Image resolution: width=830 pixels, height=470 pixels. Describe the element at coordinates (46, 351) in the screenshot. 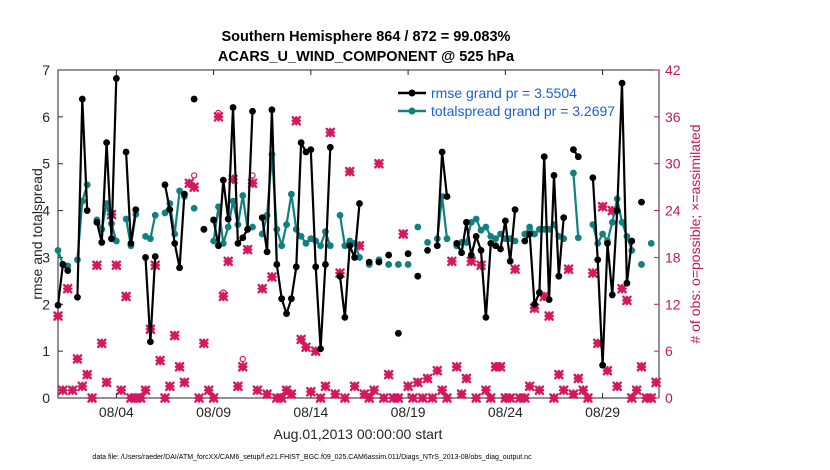

I see `y-tick-label: 1` at that location.